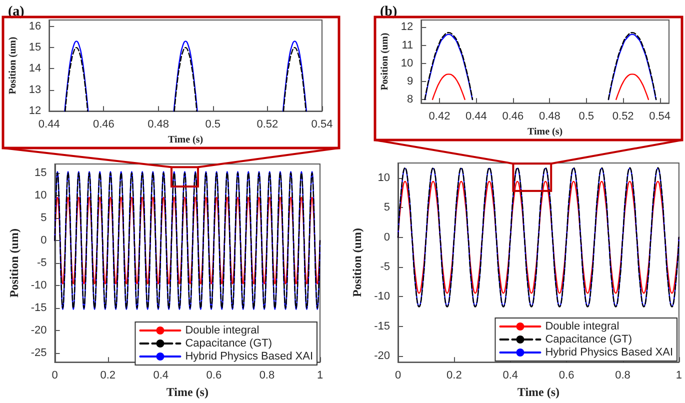  I want to click on y-tick-label: -25, so click(38, 353).